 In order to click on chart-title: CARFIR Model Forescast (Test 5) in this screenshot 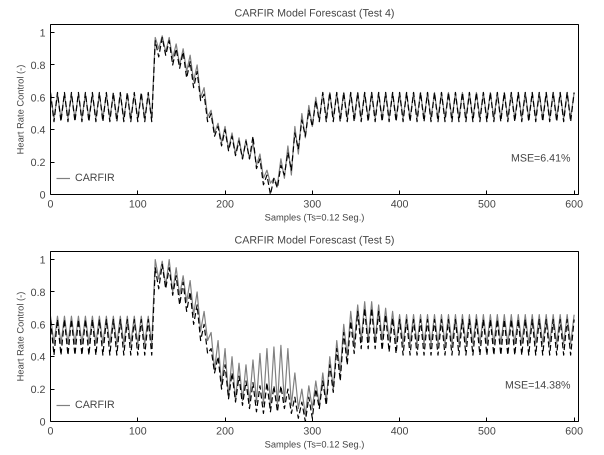, I will do `click(314, 240)`.